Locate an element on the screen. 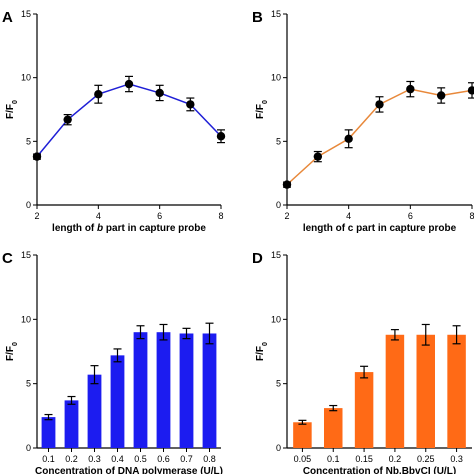 This screenshot has width=474, height=474. x-axis-title: Concentration of DNA polymerase (U/L) is located at coordinates (129, 470).